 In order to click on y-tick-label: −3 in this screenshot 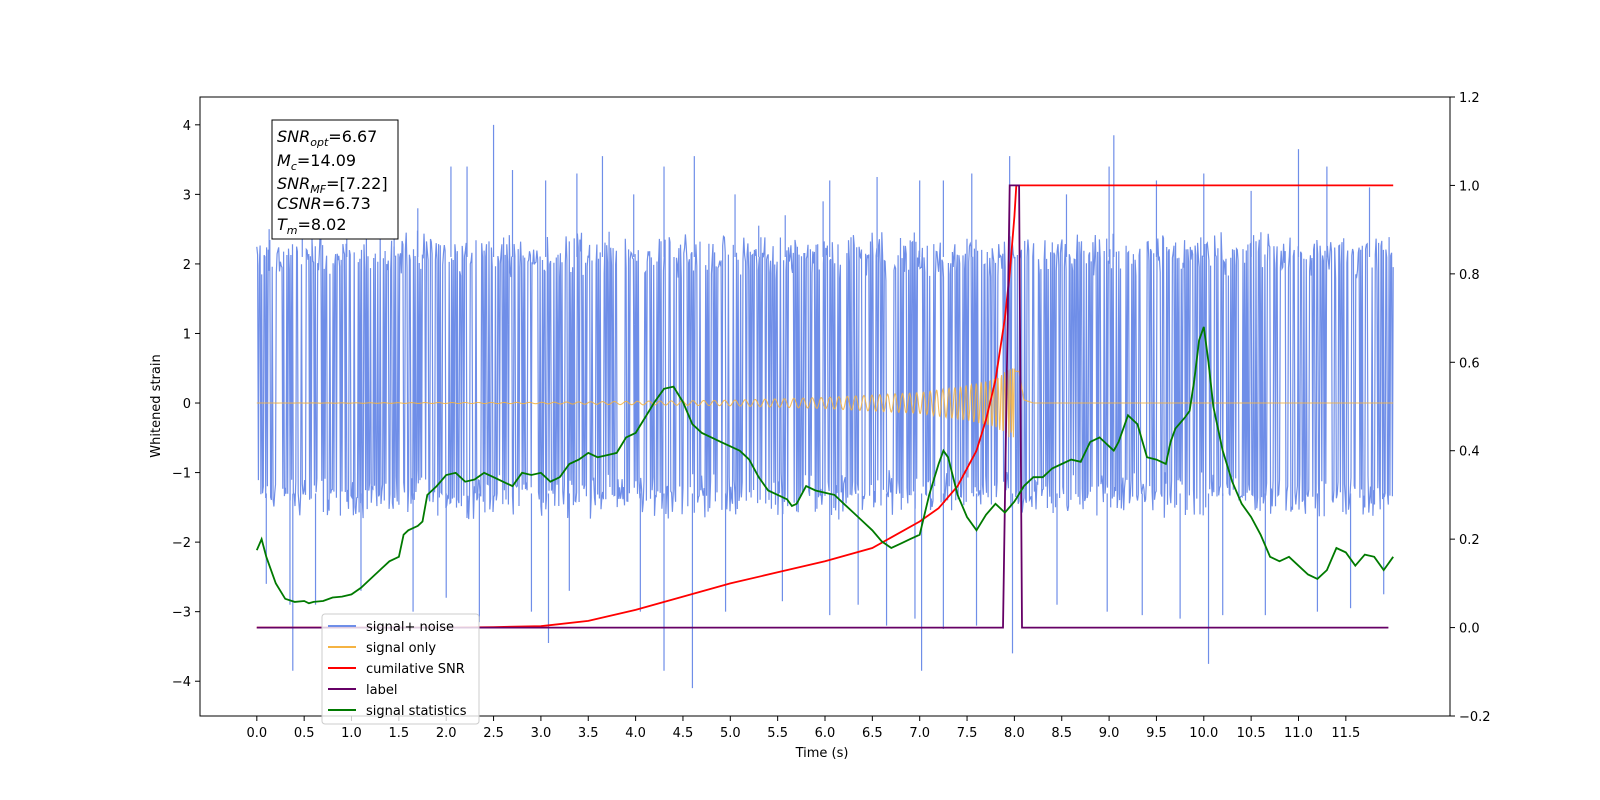, I will do `click(181, 613)`.